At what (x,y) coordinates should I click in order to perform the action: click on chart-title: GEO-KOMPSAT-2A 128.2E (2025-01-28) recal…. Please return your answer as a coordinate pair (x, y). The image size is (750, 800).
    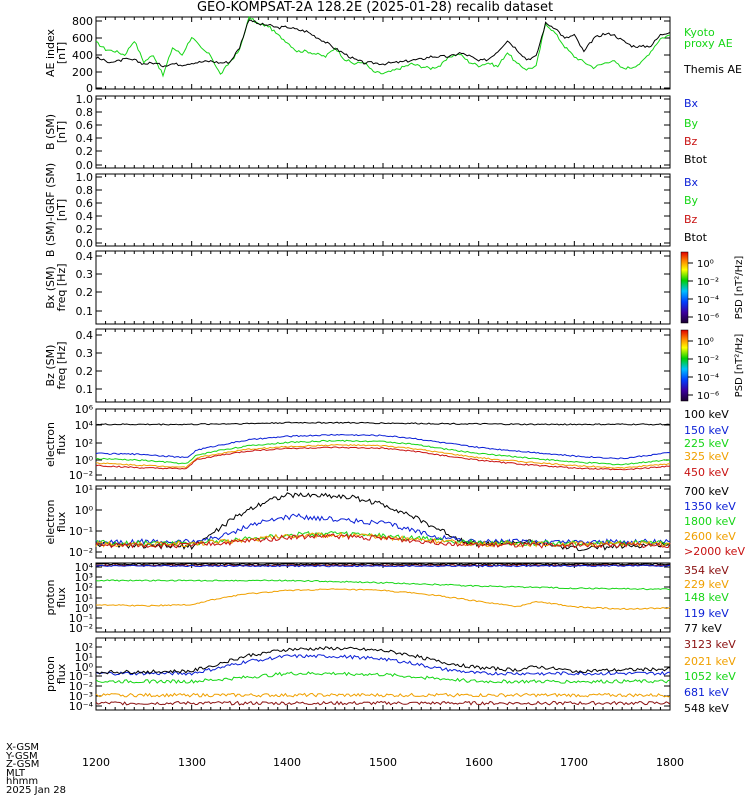
    Looking at the image, I should click on (375, 7).